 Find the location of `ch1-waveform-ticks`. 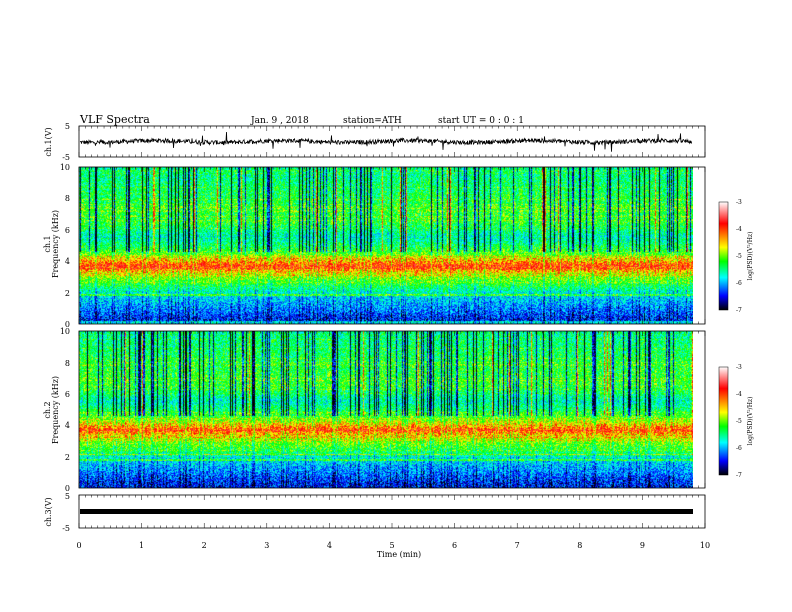

ch1-waveform-ticks is located at coordinates (392, 141).